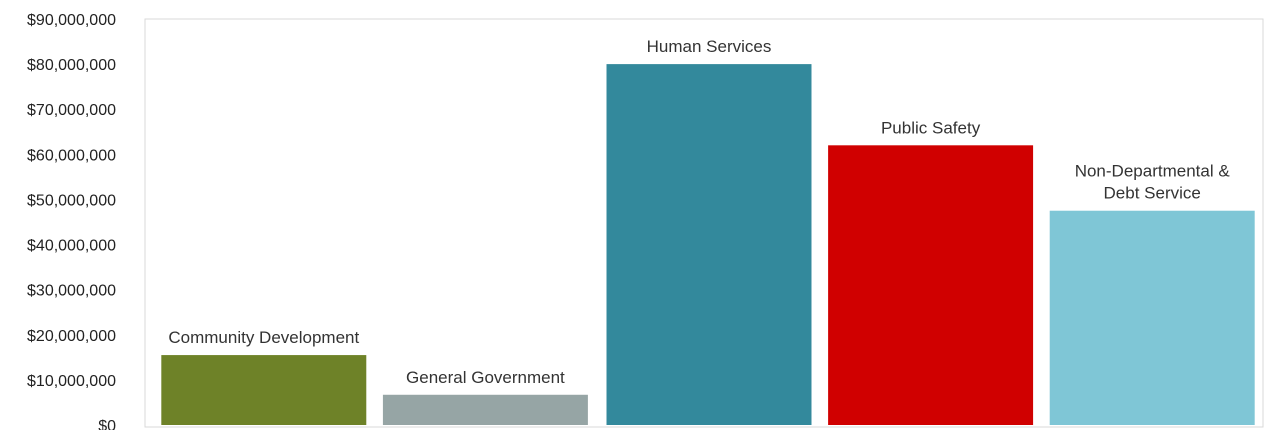 The width and height of the screenshot is (1270, 430). Describe the element at coordinates (263, 337) in the screenshot. I see `bar-label: Community Development` at that location.